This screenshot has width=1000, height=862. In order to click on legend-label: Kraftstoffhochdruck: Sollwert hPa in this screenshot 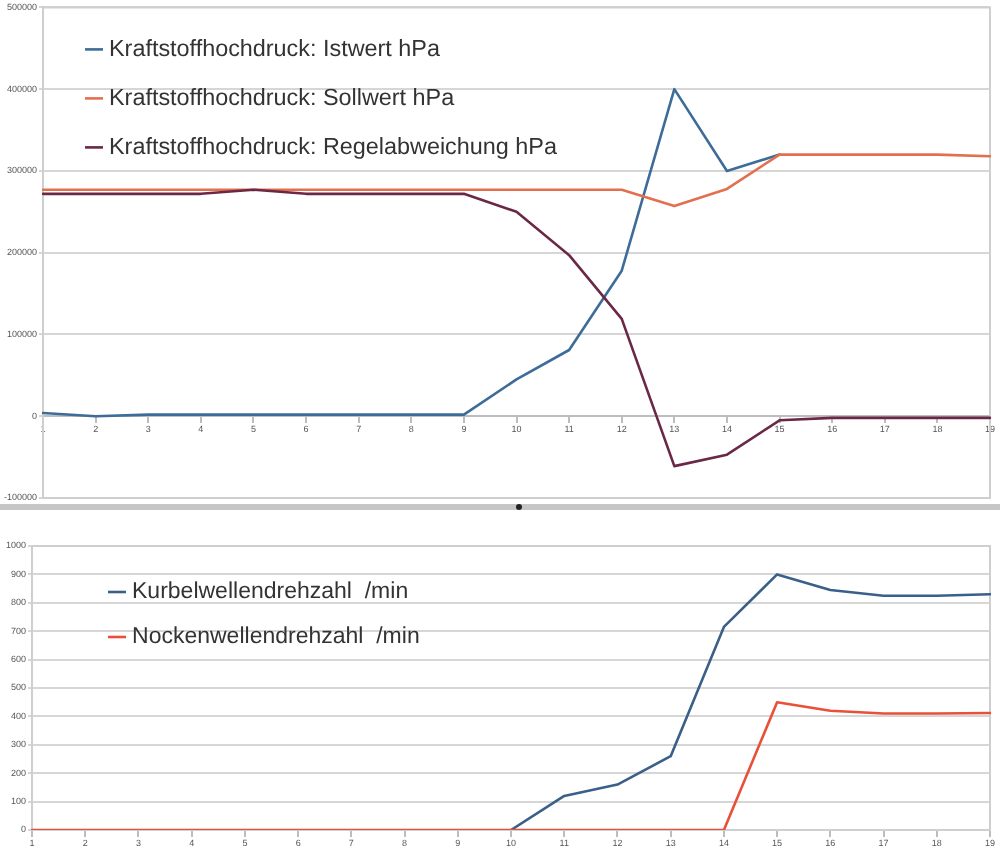, I will do `click(282, 97)`.